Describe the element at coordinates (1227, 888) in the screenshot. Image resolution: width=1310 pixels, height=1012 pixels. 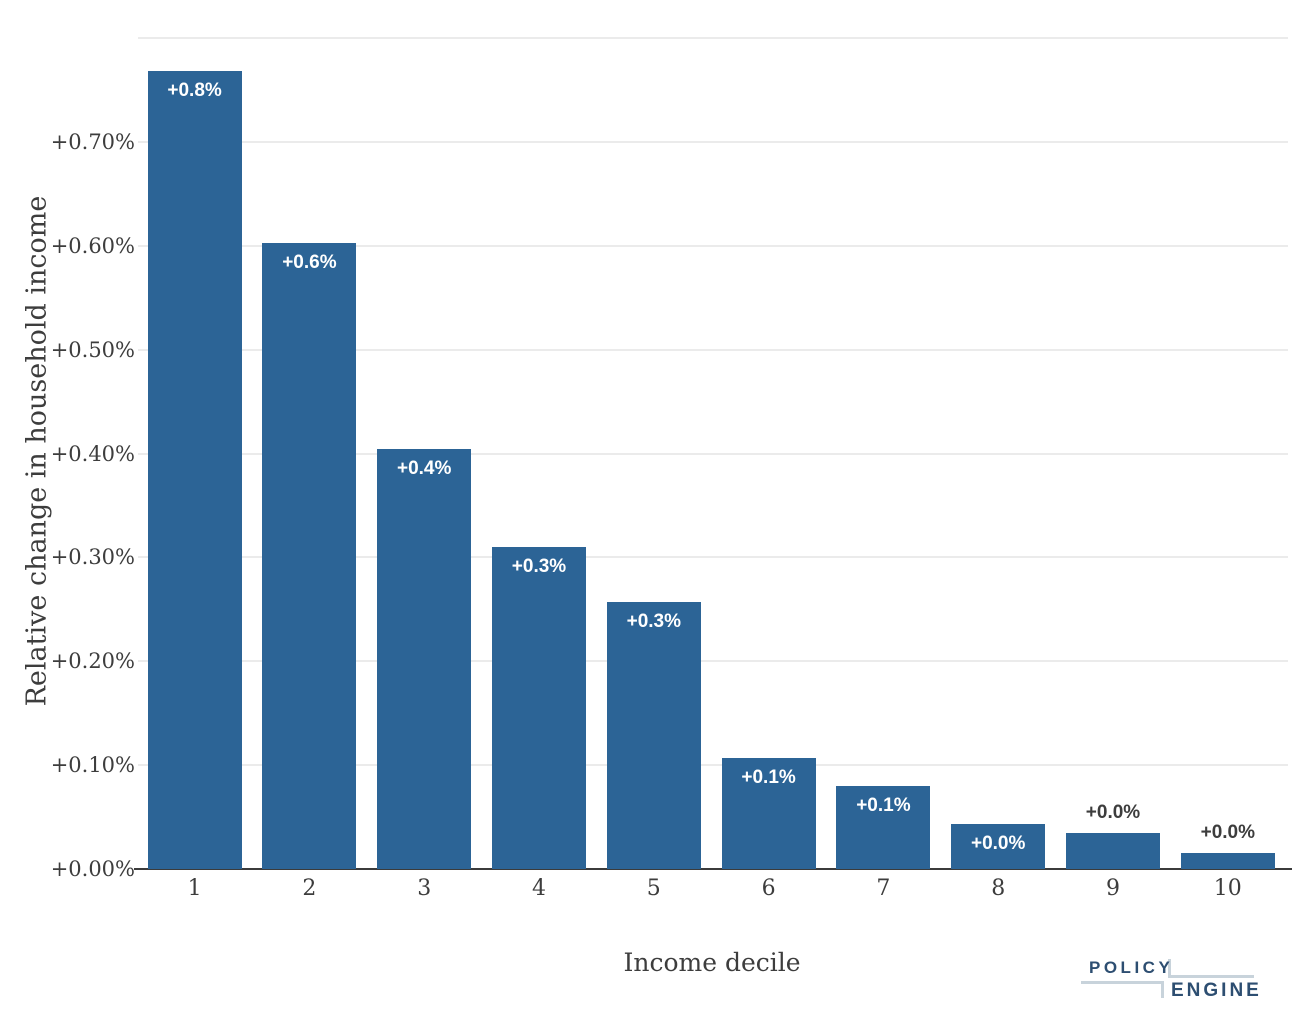
I see `x-tick-label: 10` at that location.